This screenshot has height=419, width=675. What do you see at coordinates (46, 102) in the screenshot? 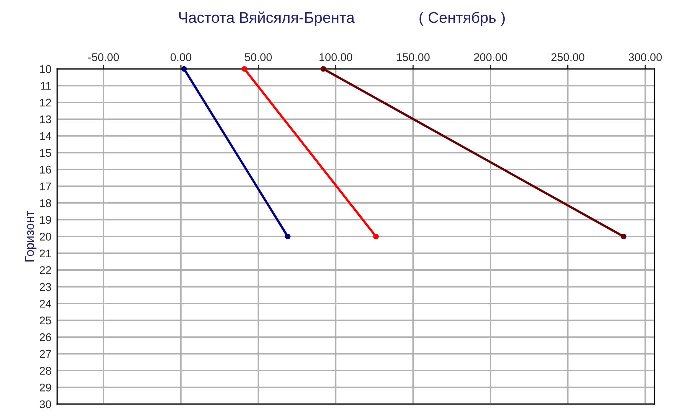
I see `y-tick-label: 12` at bounding box center [46, 102].